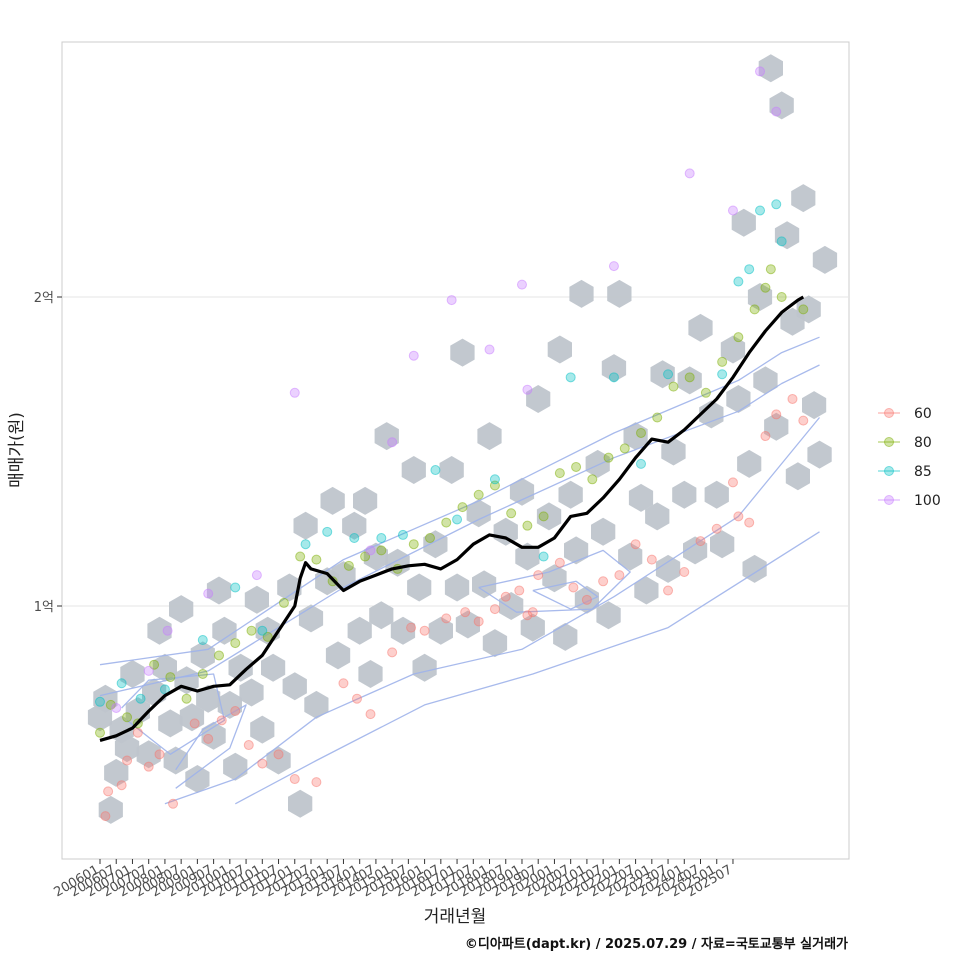  I want to click on y-tick-label: 1억, so click(44, 607).